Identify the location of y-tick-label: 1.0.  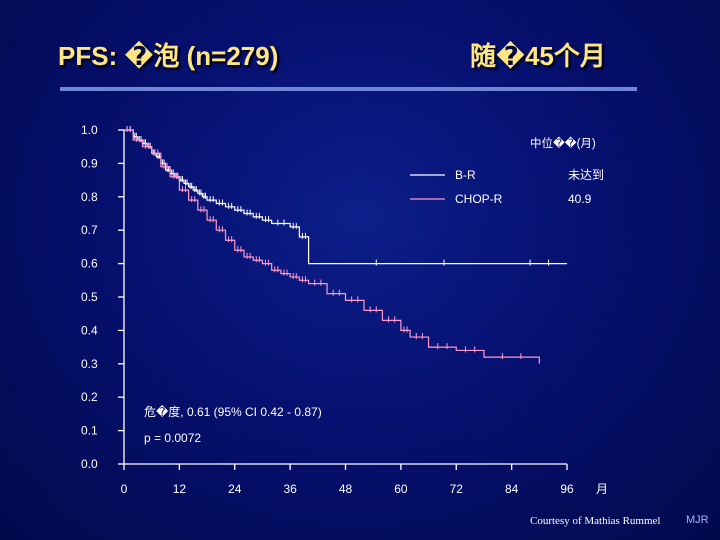
(89, 130).